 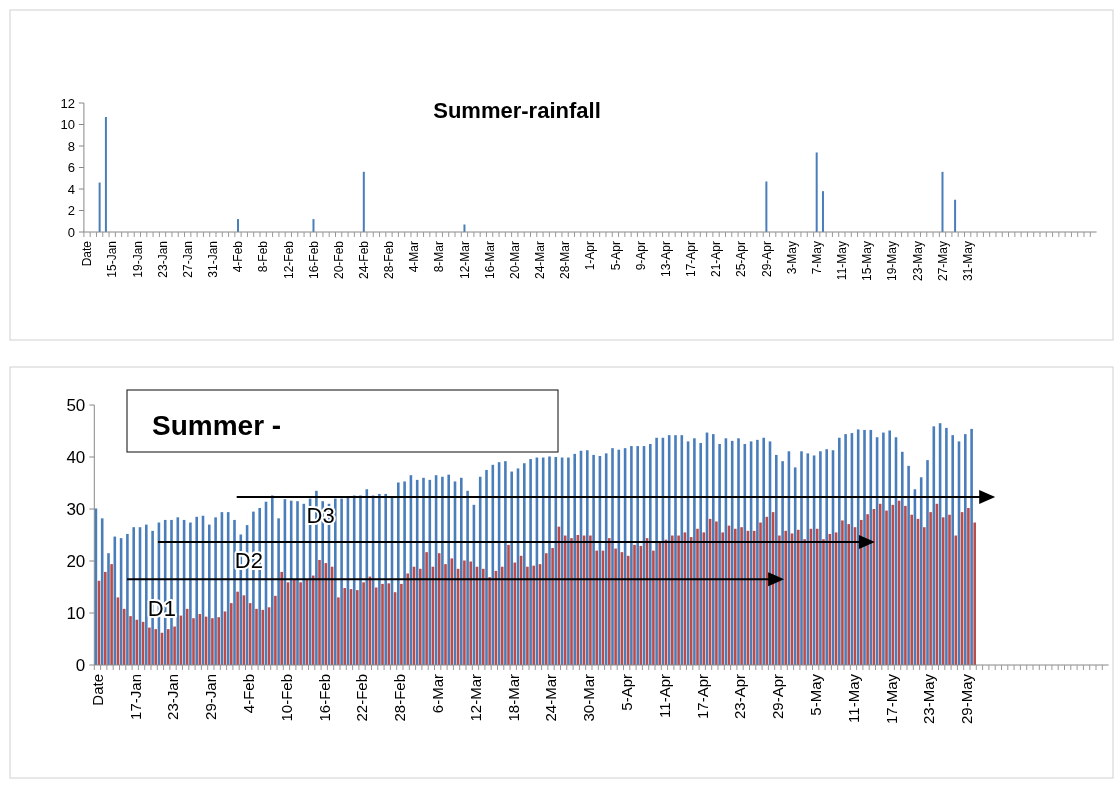 What do you see at coordinates (842, 261) in the screenshot?
I see `x-tick-label: 11-May` at bounding box center [842, 261].